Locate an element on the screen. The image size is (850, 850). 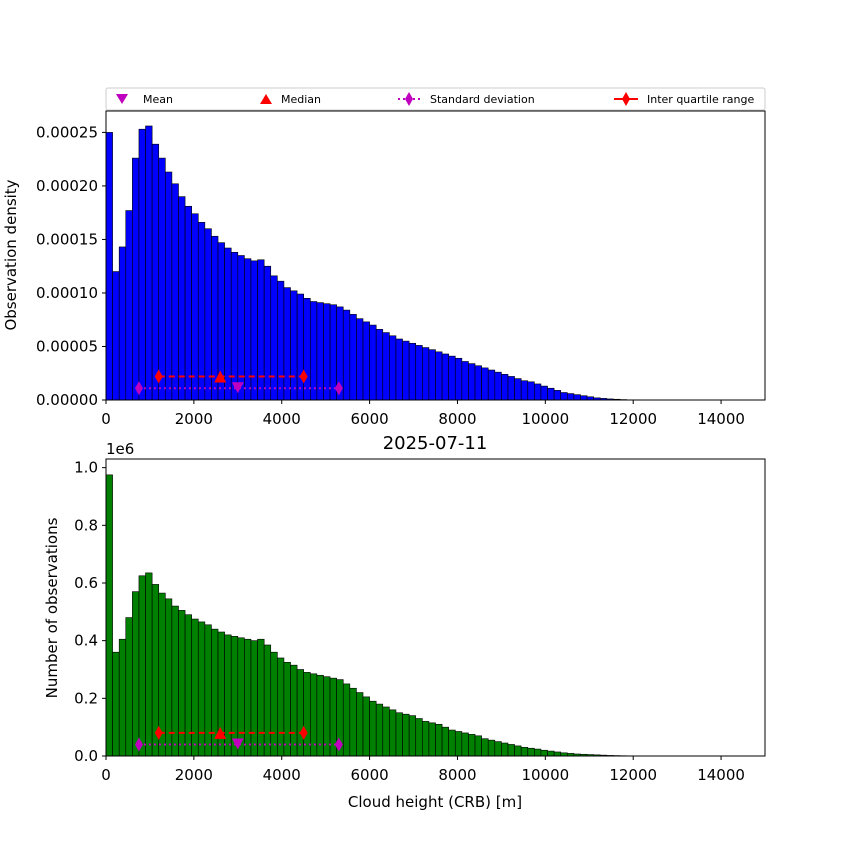
y-tick-label: 0.00010 is located at coordinates (67, 293).